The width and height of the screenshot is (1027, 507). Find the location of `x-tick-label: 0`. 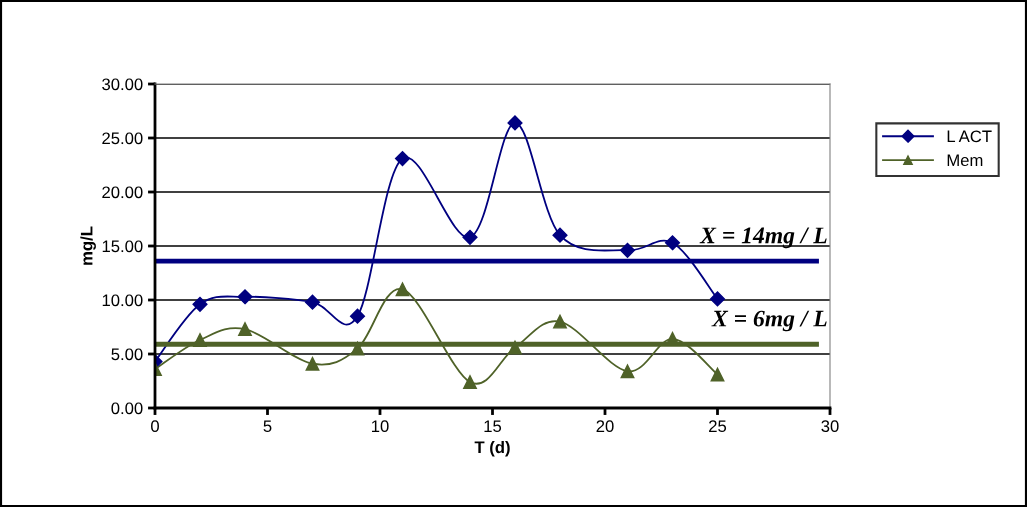

x-tick-label: 0 is located at coordinates (155, 426).